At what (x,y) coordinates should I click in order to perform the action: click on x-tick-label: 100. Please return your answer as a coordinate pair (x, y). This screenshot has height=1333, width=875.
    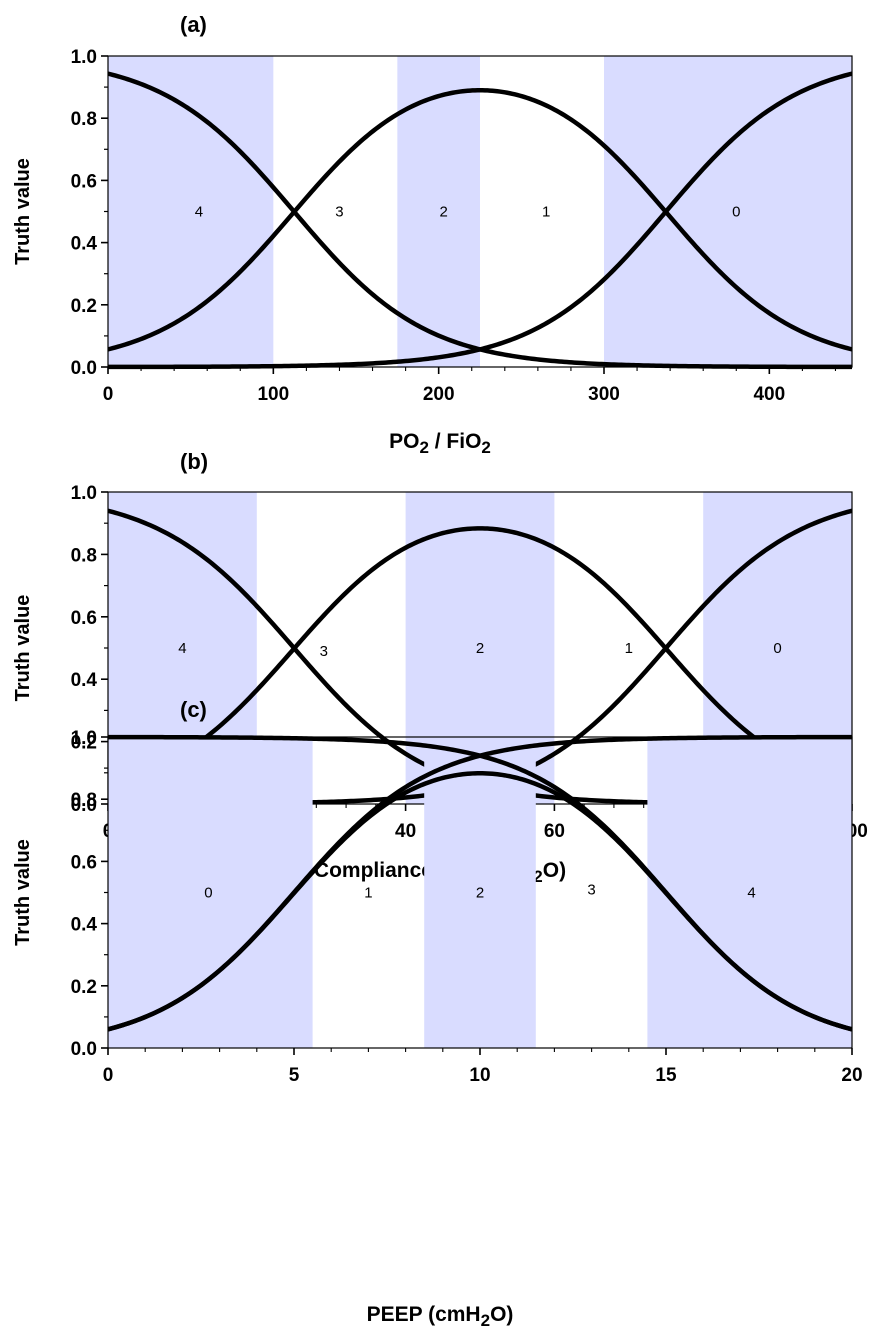
    Looking at the image, I should click on (273, 394).